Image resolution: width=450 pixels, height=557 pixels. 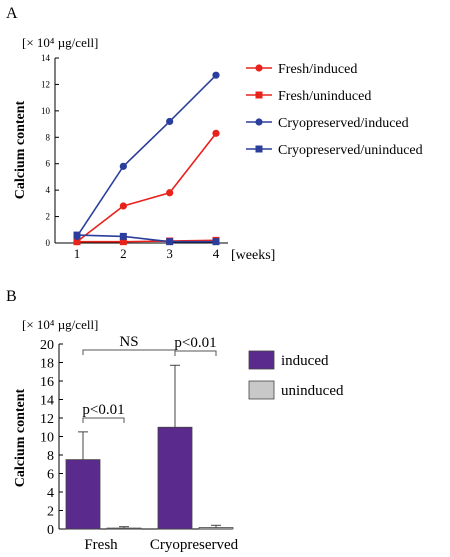 What do you see at coordinates (312, 391) in the screenshot?
I see `panel-b-legend-label: uninduced` at bounding box center [312, 391].